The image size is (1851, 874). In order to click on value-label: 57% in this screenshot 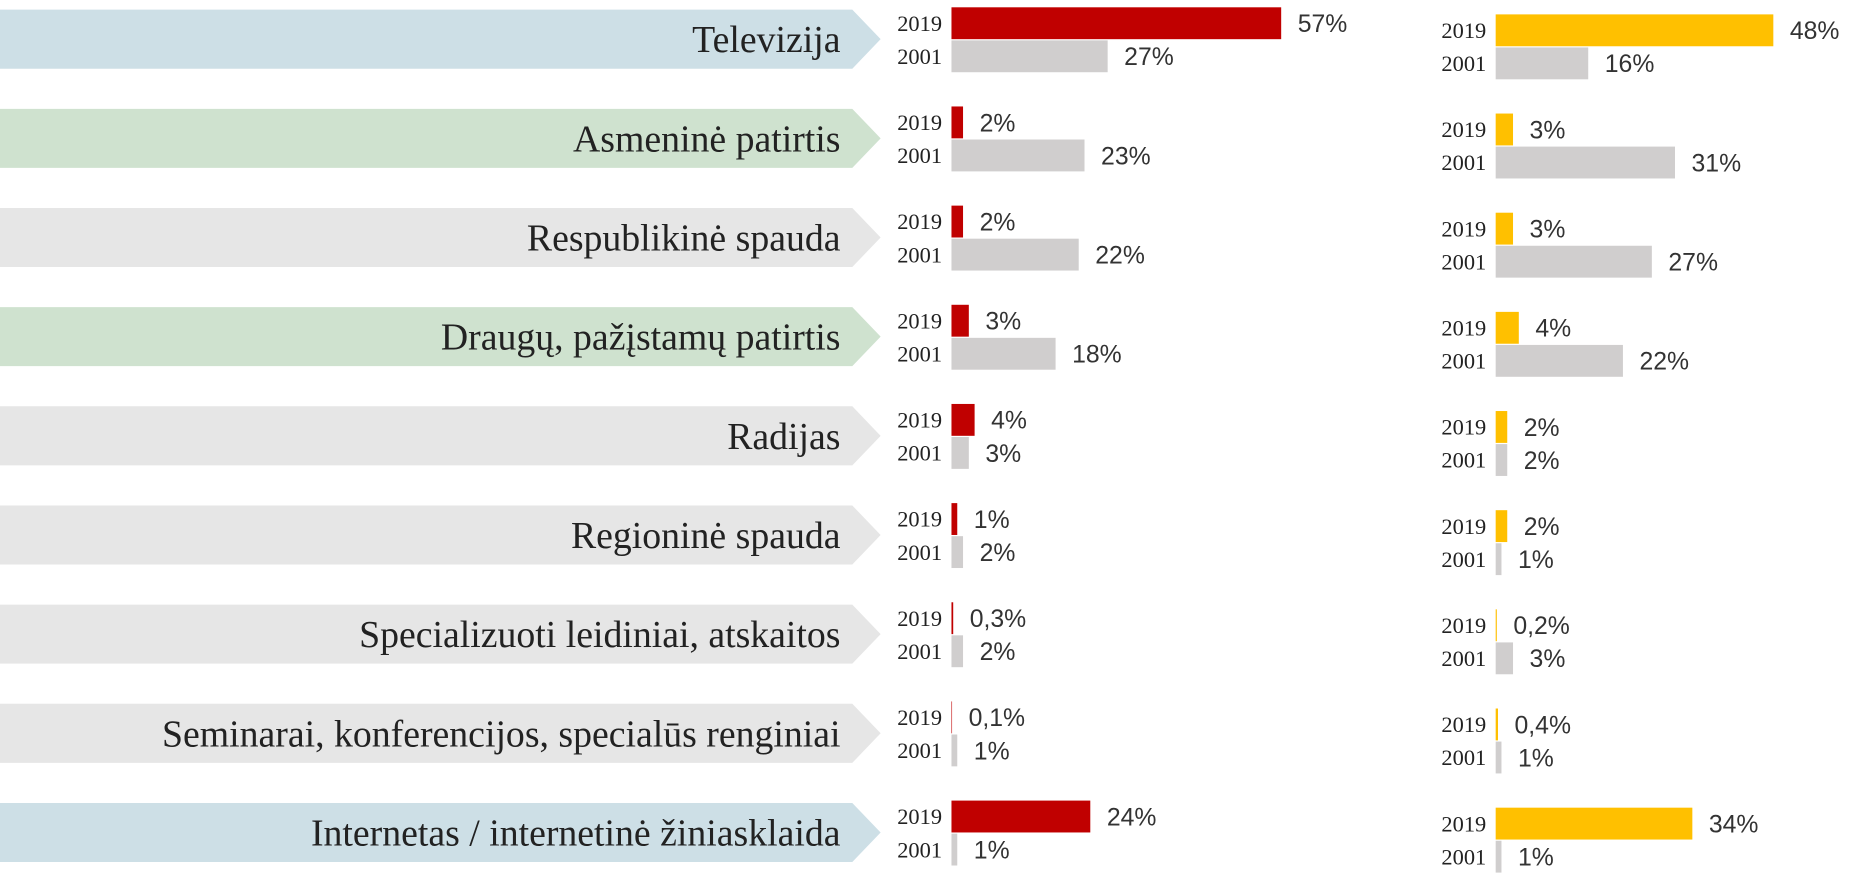, I will do `click(1323, 24)`.